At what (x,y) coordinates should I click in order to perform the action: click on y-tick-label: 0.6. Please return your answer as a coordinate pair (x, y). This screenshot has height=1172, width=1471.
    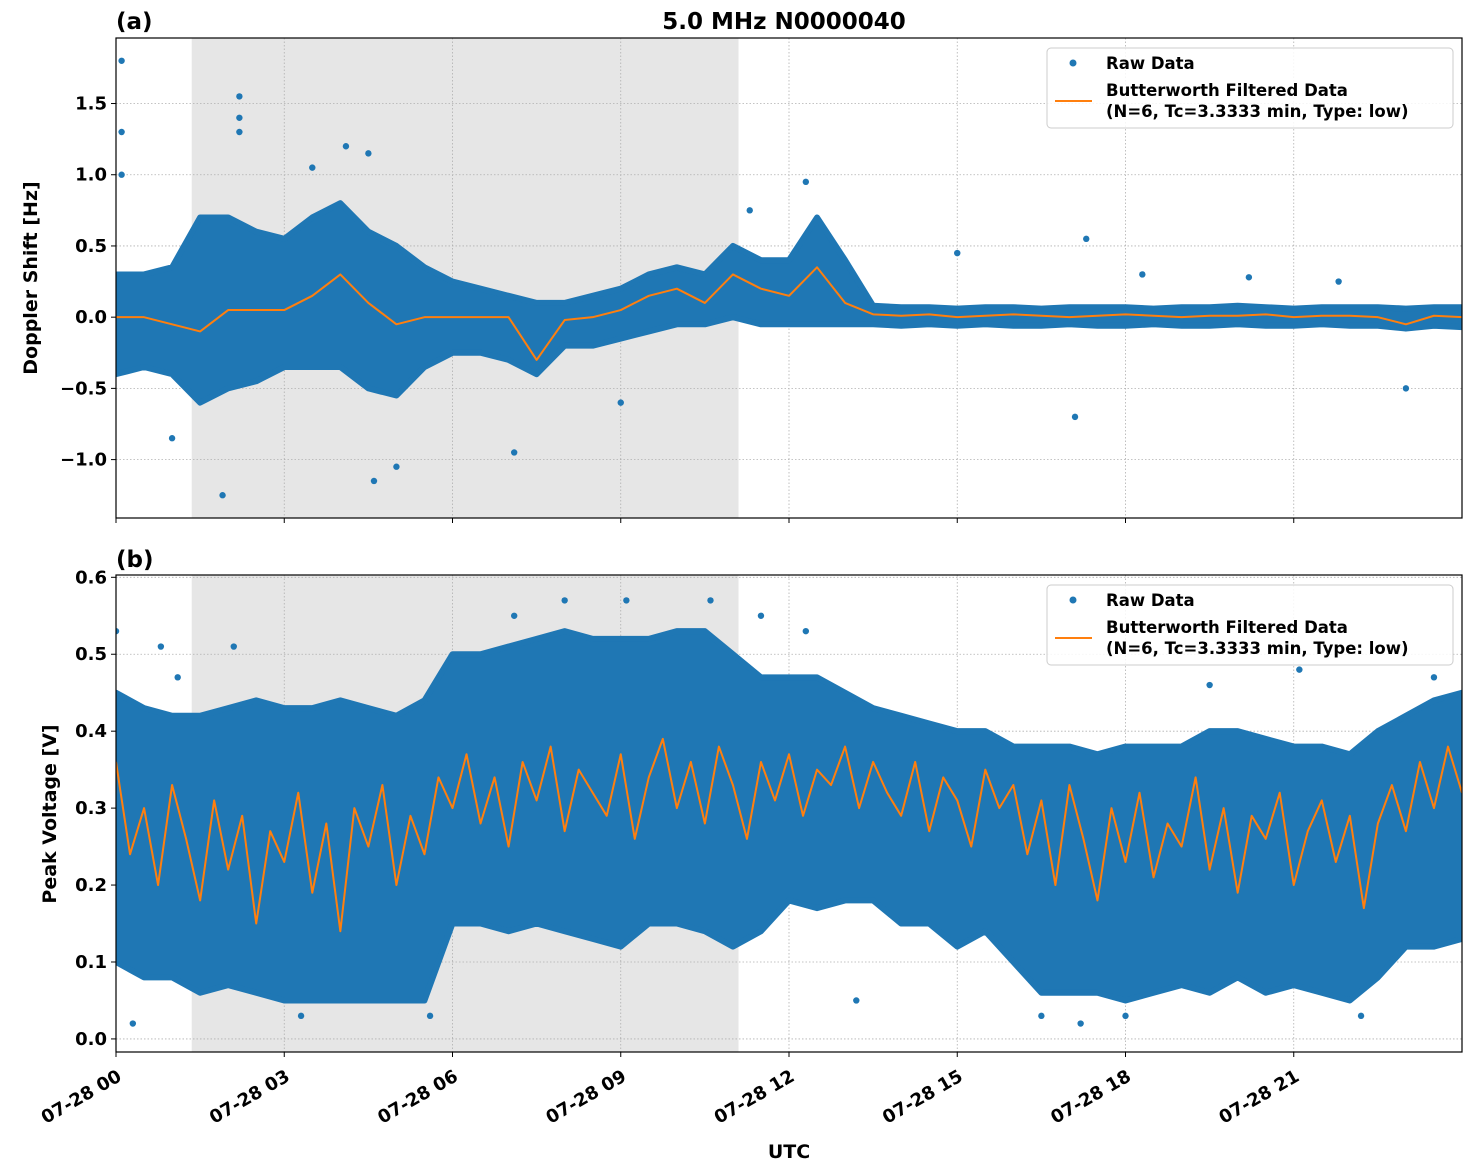
    Looking at the image, I should click on (91, 577).